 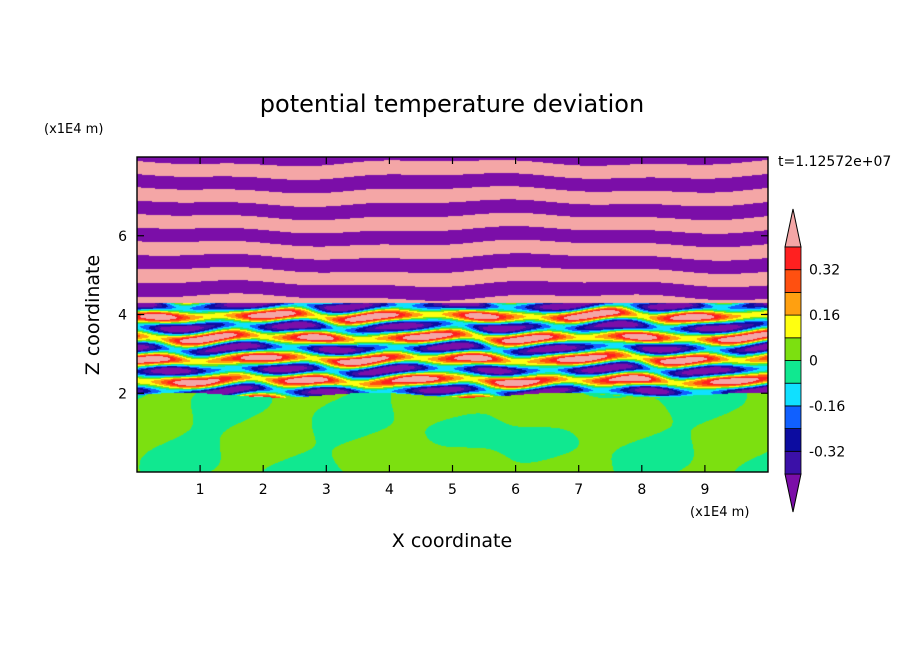 I want to click on colorbar-label: 0.16, so click(x=824, y=316).